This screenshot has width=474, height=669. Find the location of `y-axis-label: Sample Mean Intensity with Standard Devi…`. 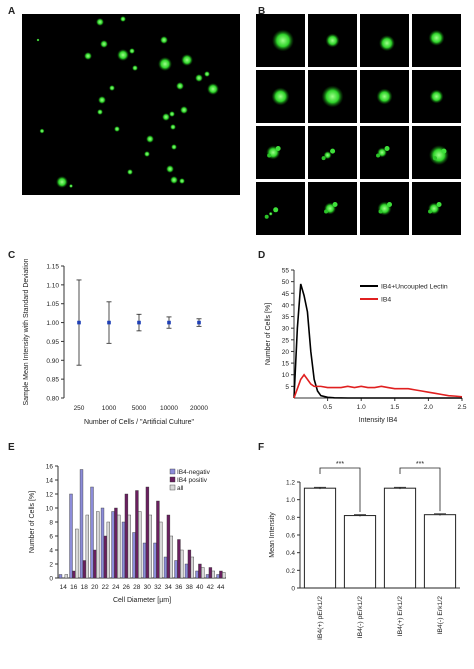

y-axis-label: Sample Mean Intensity with Standard Devi… is located at coordinates (26, 331).